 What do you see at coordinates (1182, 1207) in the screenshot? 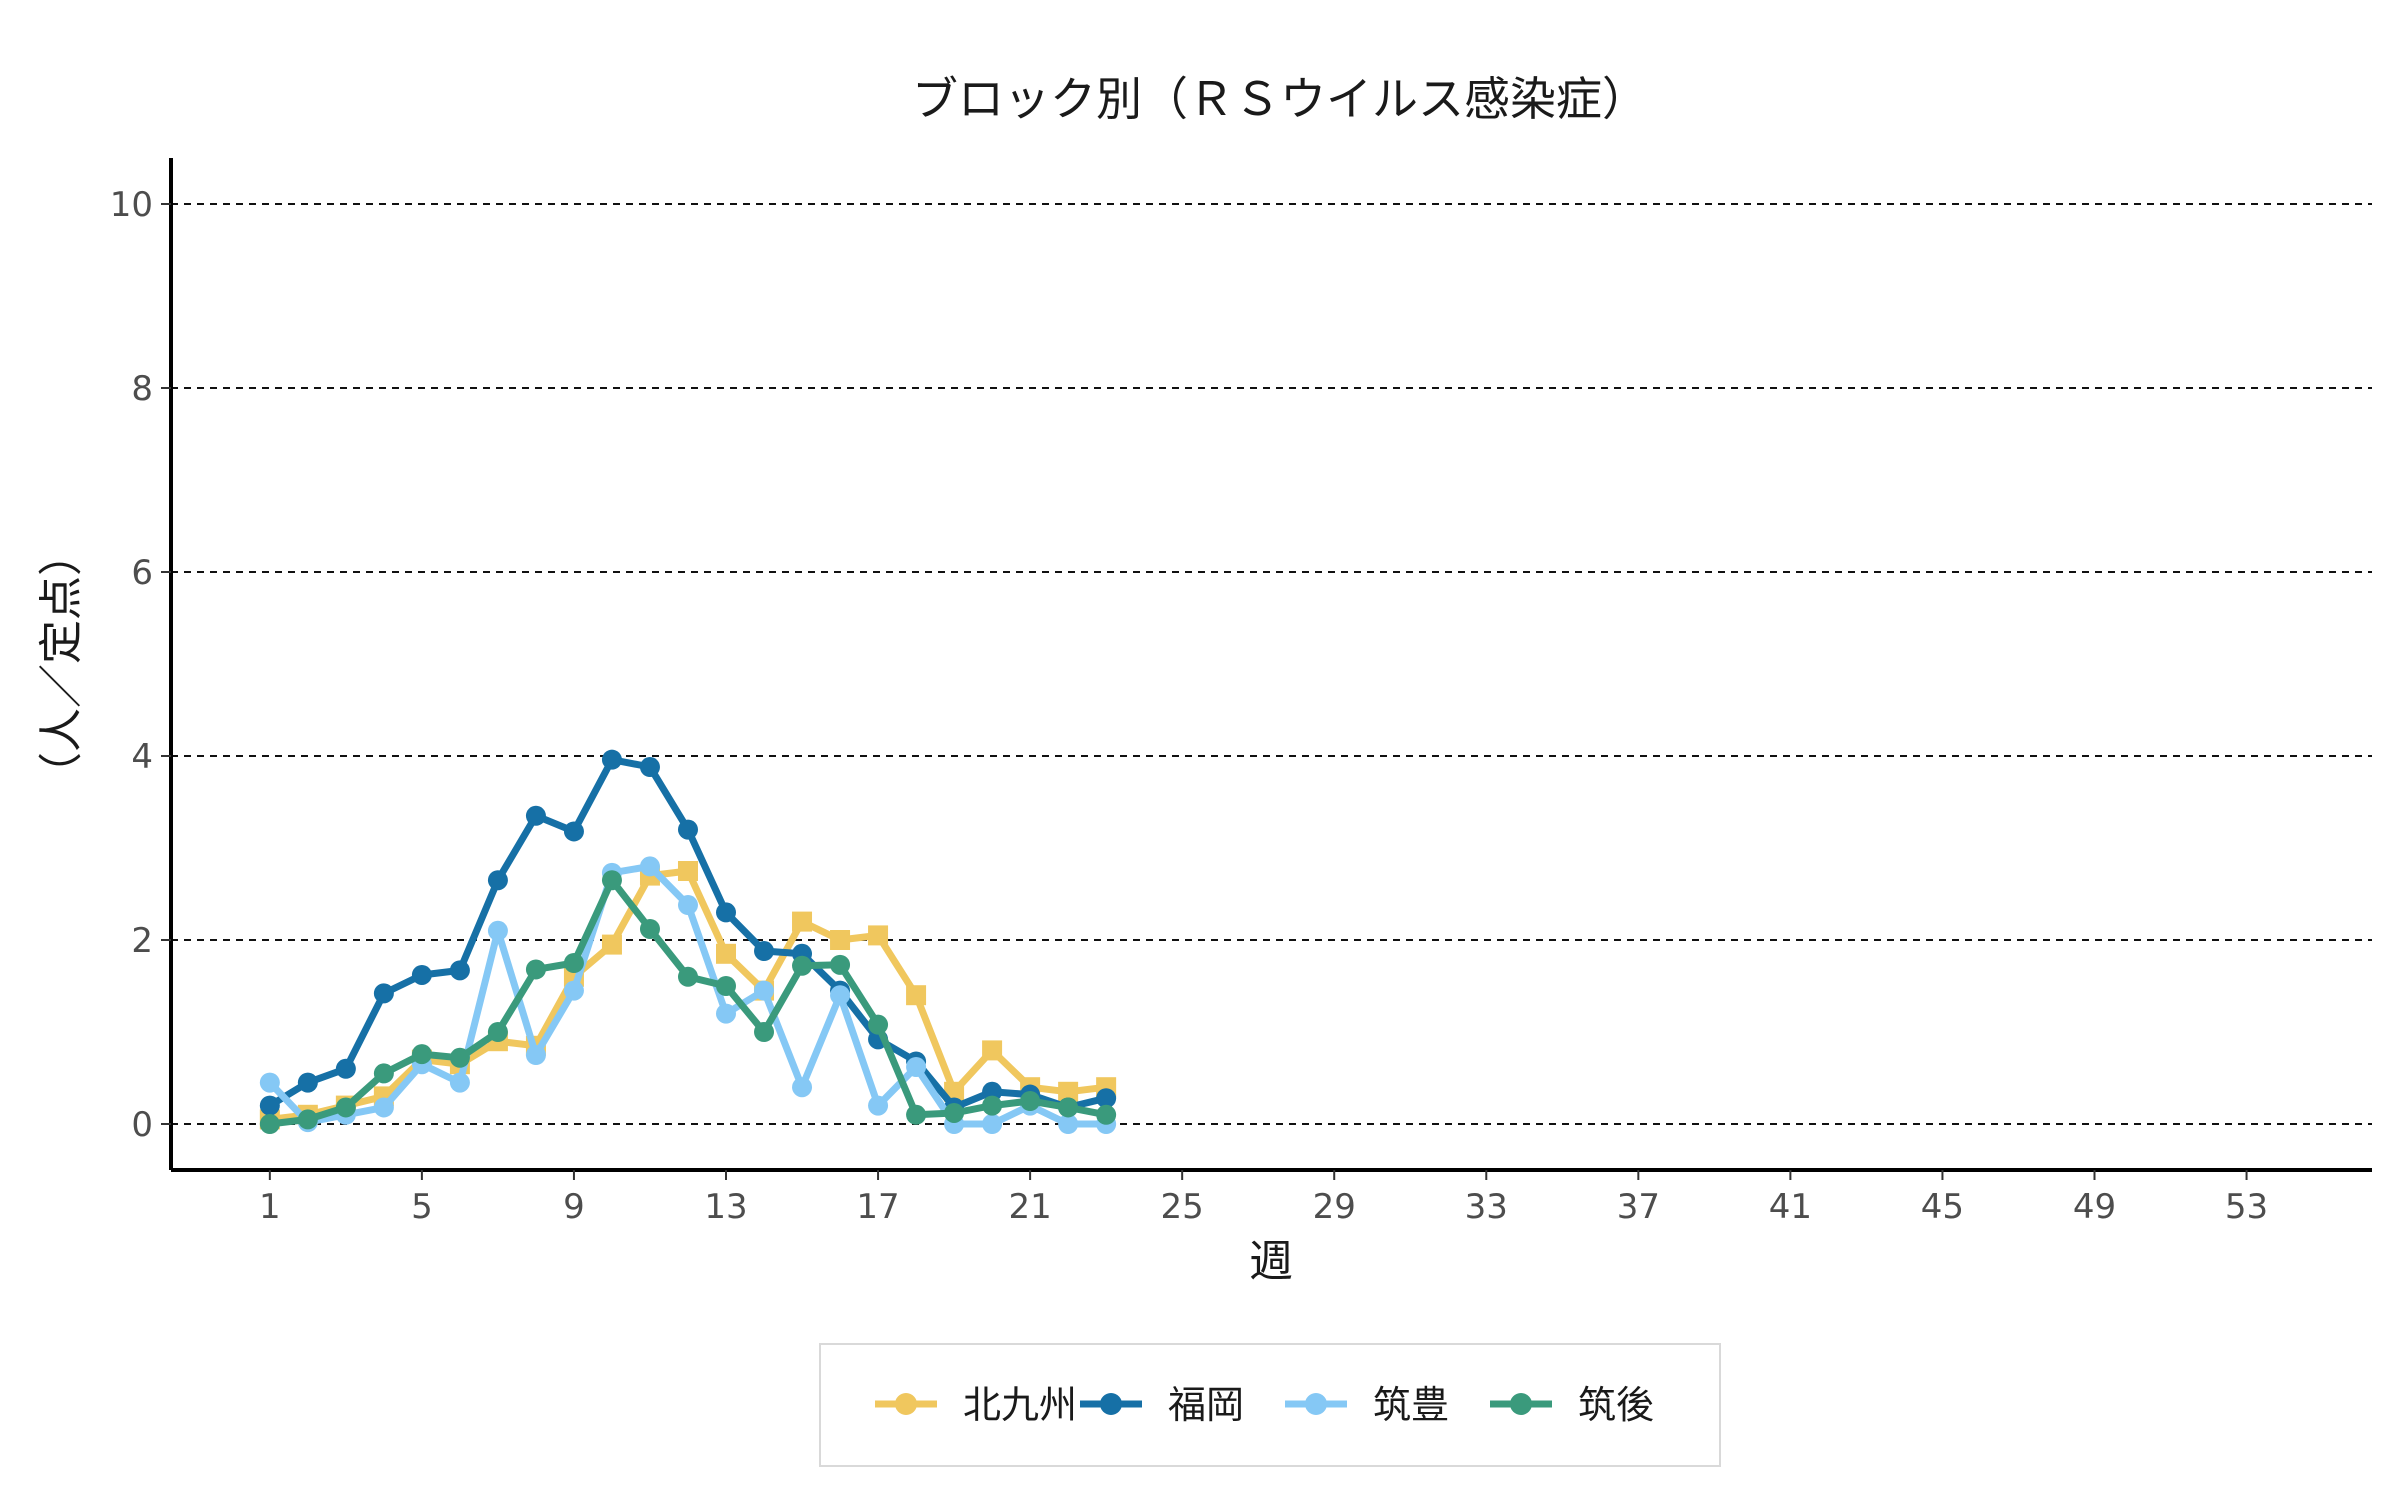
I see `x-tick-label: 25` at bounding box center [1182, 1207].